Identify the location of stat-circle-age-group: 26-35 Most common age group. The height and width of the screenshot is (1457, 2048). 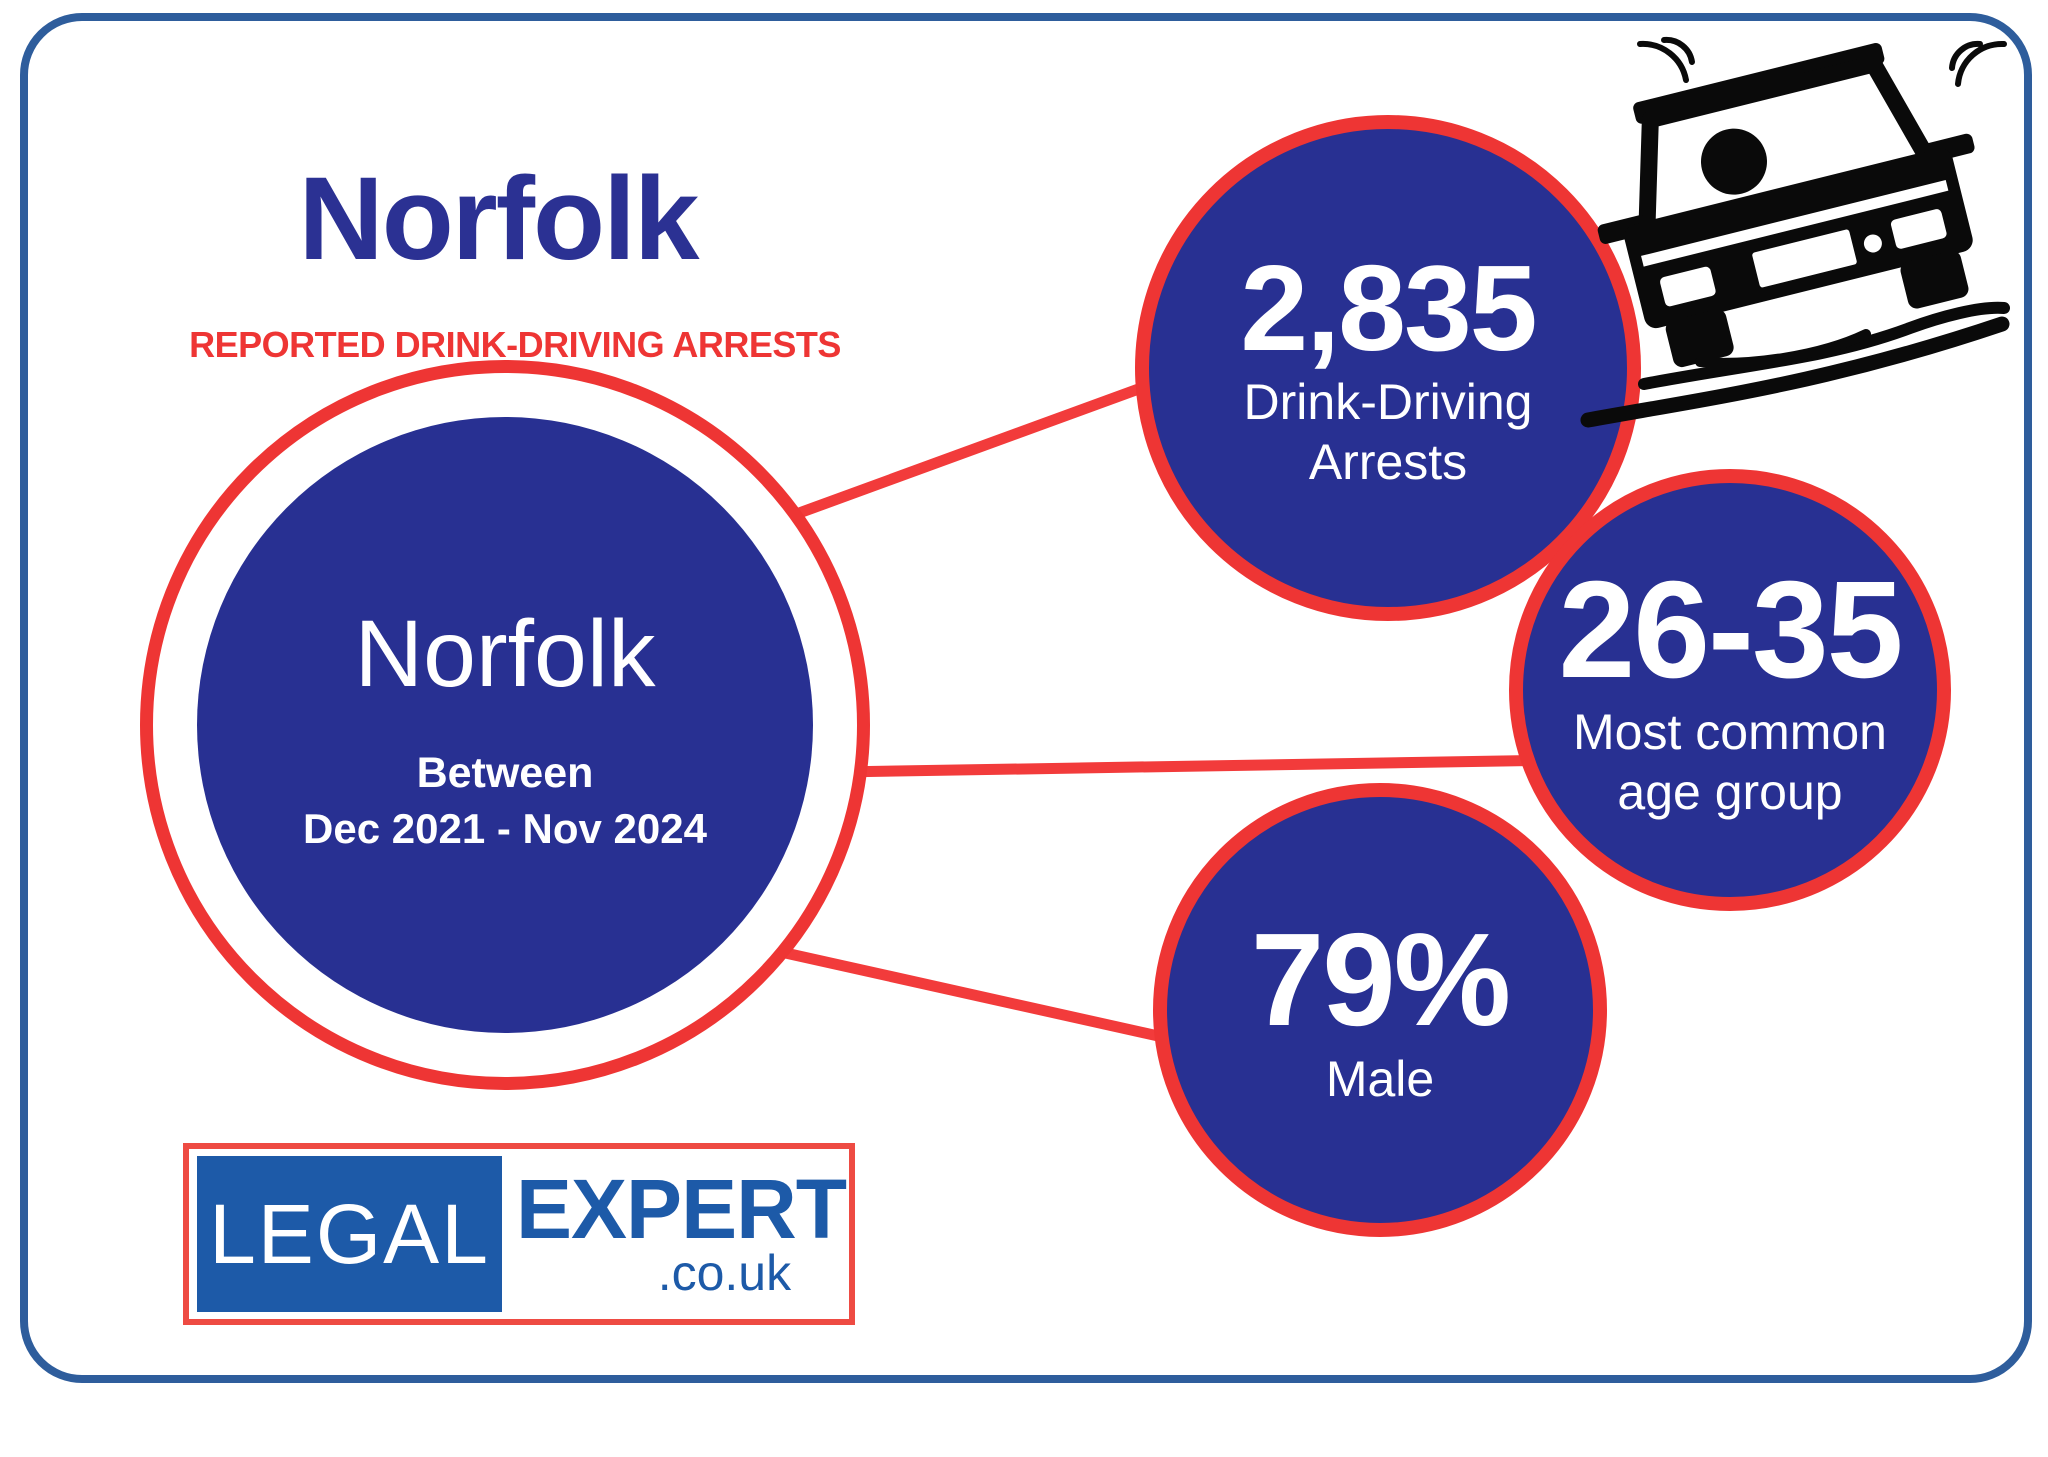
(1730, 690).